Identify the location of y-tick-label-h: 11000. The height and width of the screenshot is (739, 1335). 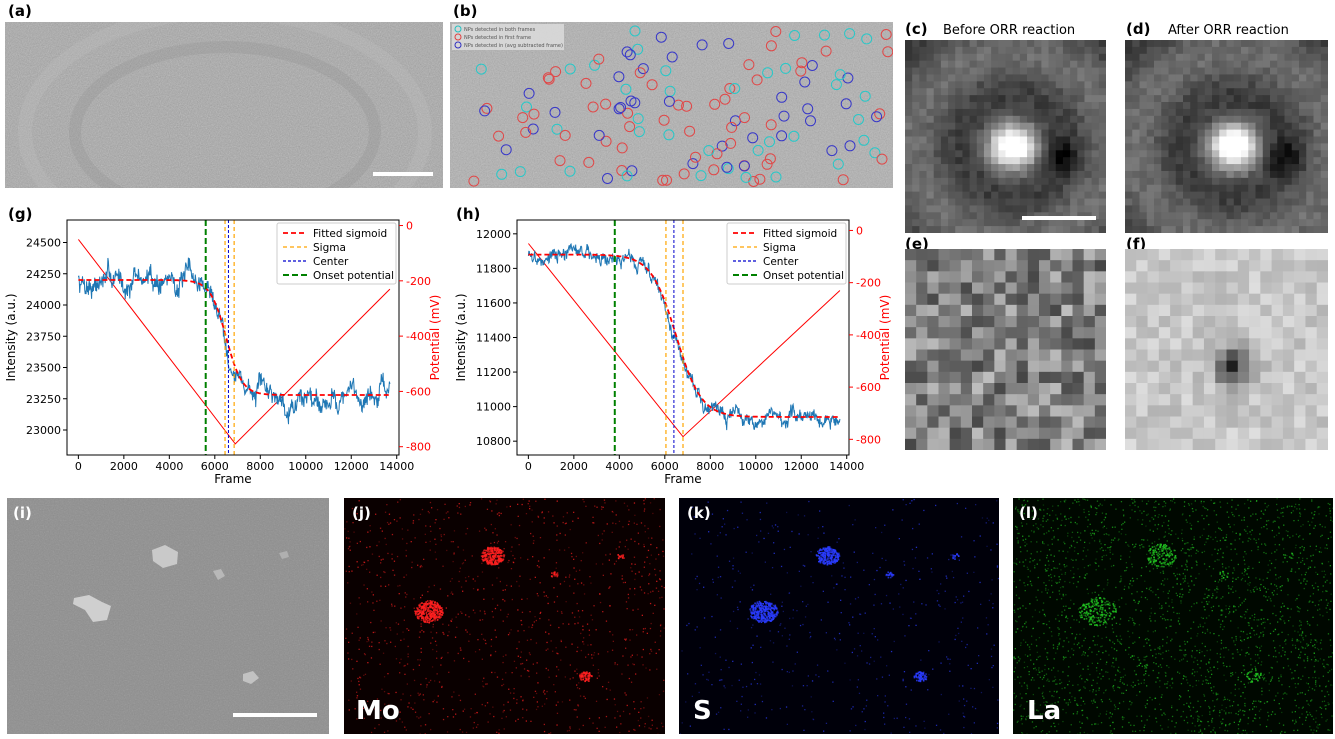
(493, 407).